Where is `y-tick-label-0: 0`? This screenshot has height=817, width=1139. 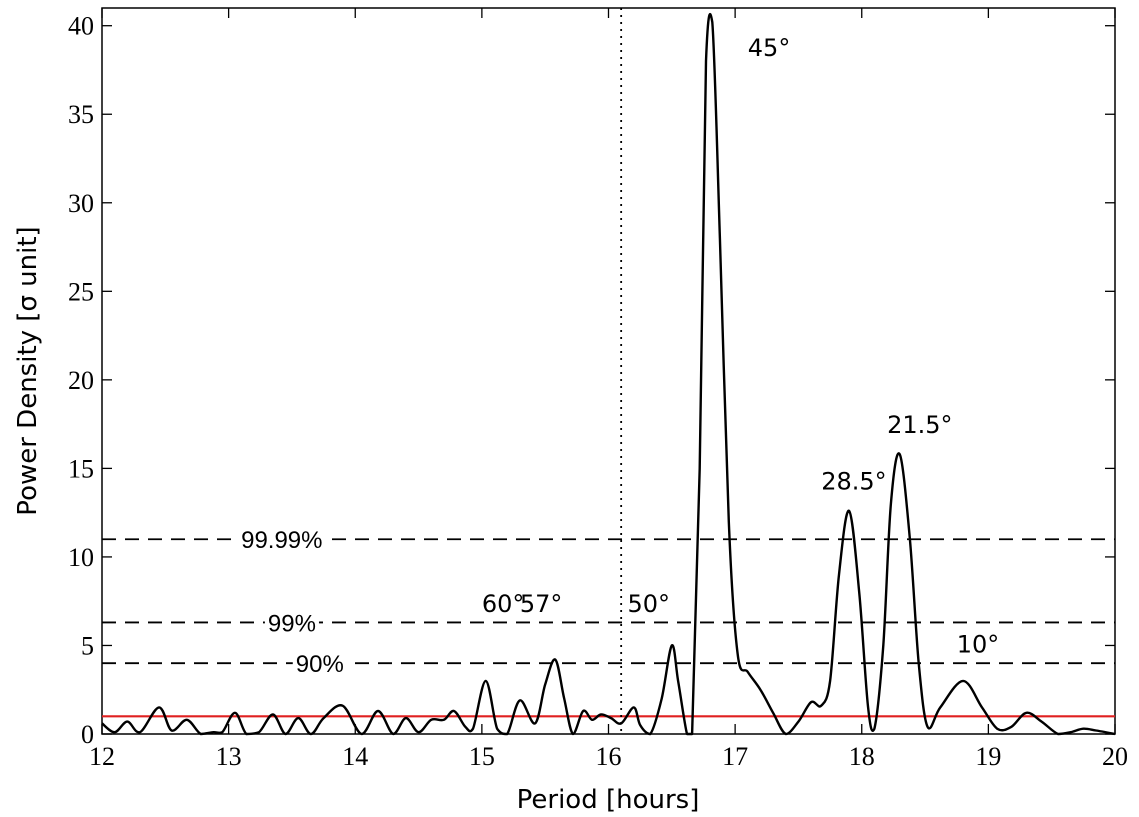
y-tick-label-0: 0 is located at coordinates (87, 734).